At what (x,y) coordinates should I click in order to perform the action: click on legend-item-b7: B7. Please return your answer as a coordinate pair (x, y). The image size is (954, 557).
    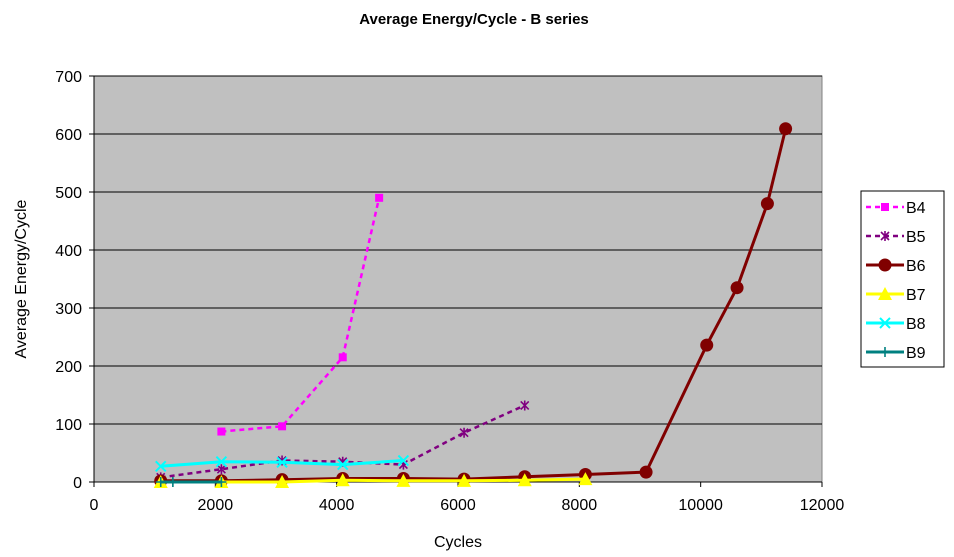
    Looking at the image, I should click on (896, 295).